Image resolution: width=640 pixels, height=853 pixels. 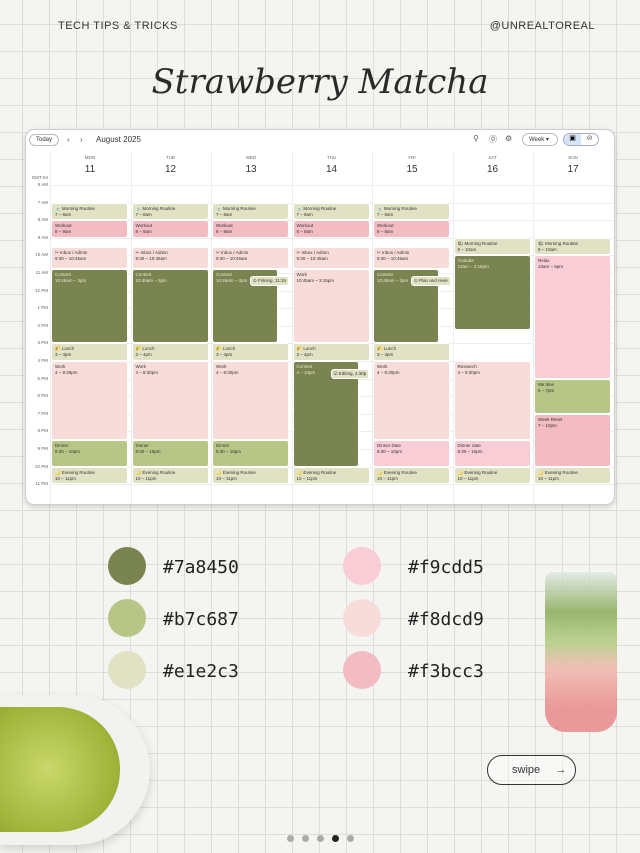 I want to click on day-number: 12, so click(x=170, y=169).